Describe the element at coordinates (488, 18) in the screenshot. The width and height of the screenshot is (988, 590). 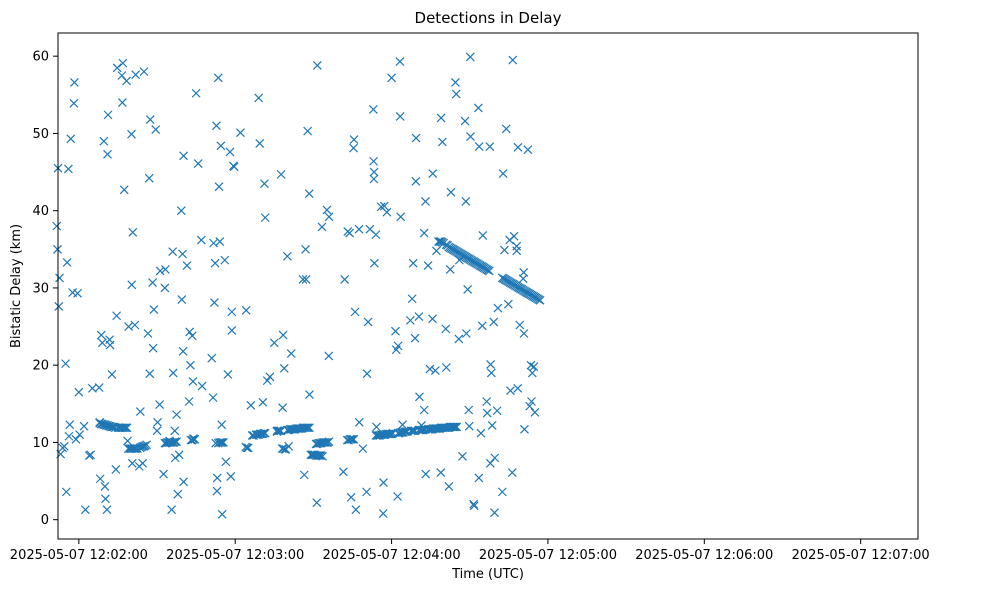
I see `chart-title: Detections in Delay` at that location.